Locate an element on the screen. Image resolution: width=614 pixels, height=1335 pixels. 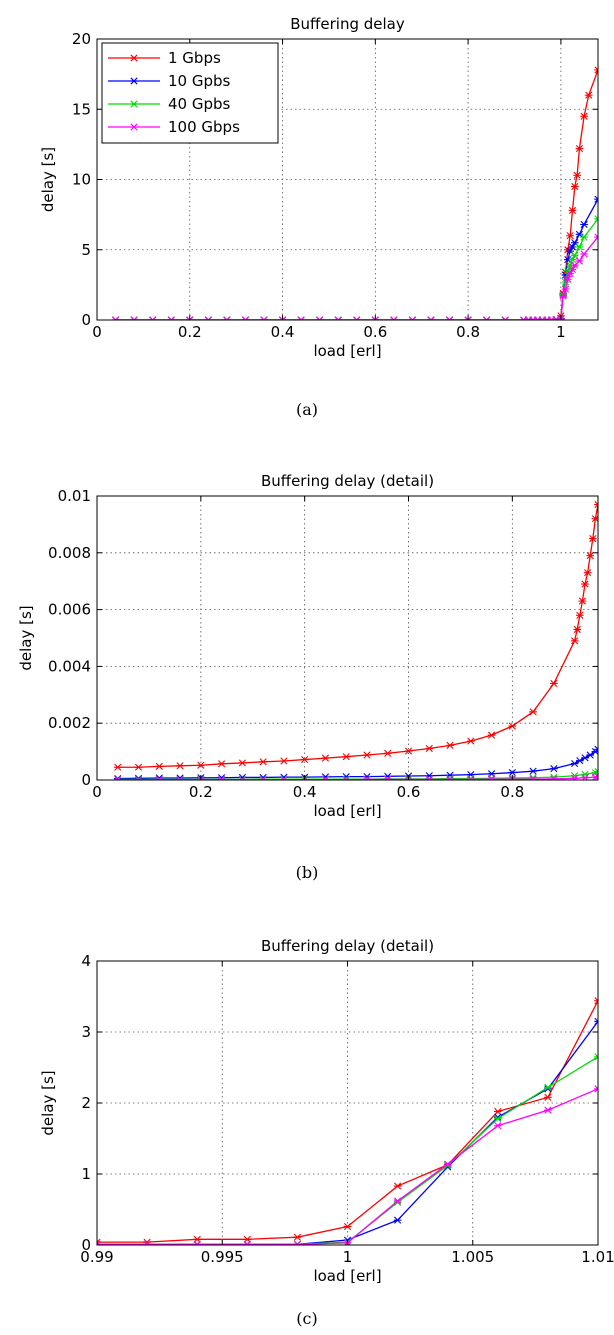
panel-caption: (a) is located at coordinates (307, 409).